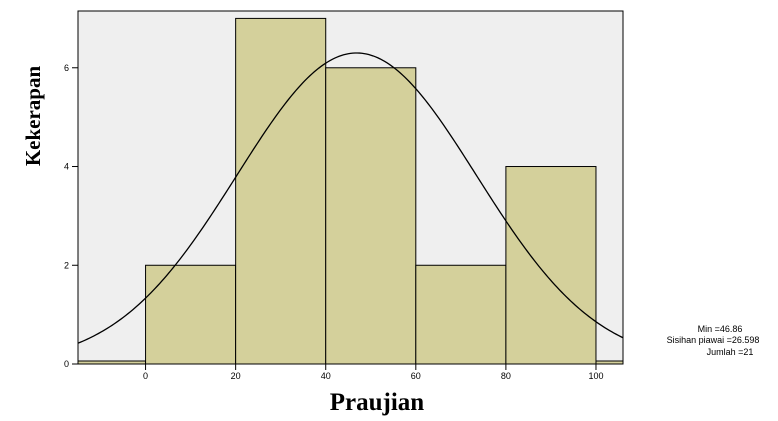 This screenshot has height=421, width=778. What do you see at coordinates (326, 376) in the screenshot?
I see `x-tick-label: 40` at bounding box center [326, 376].